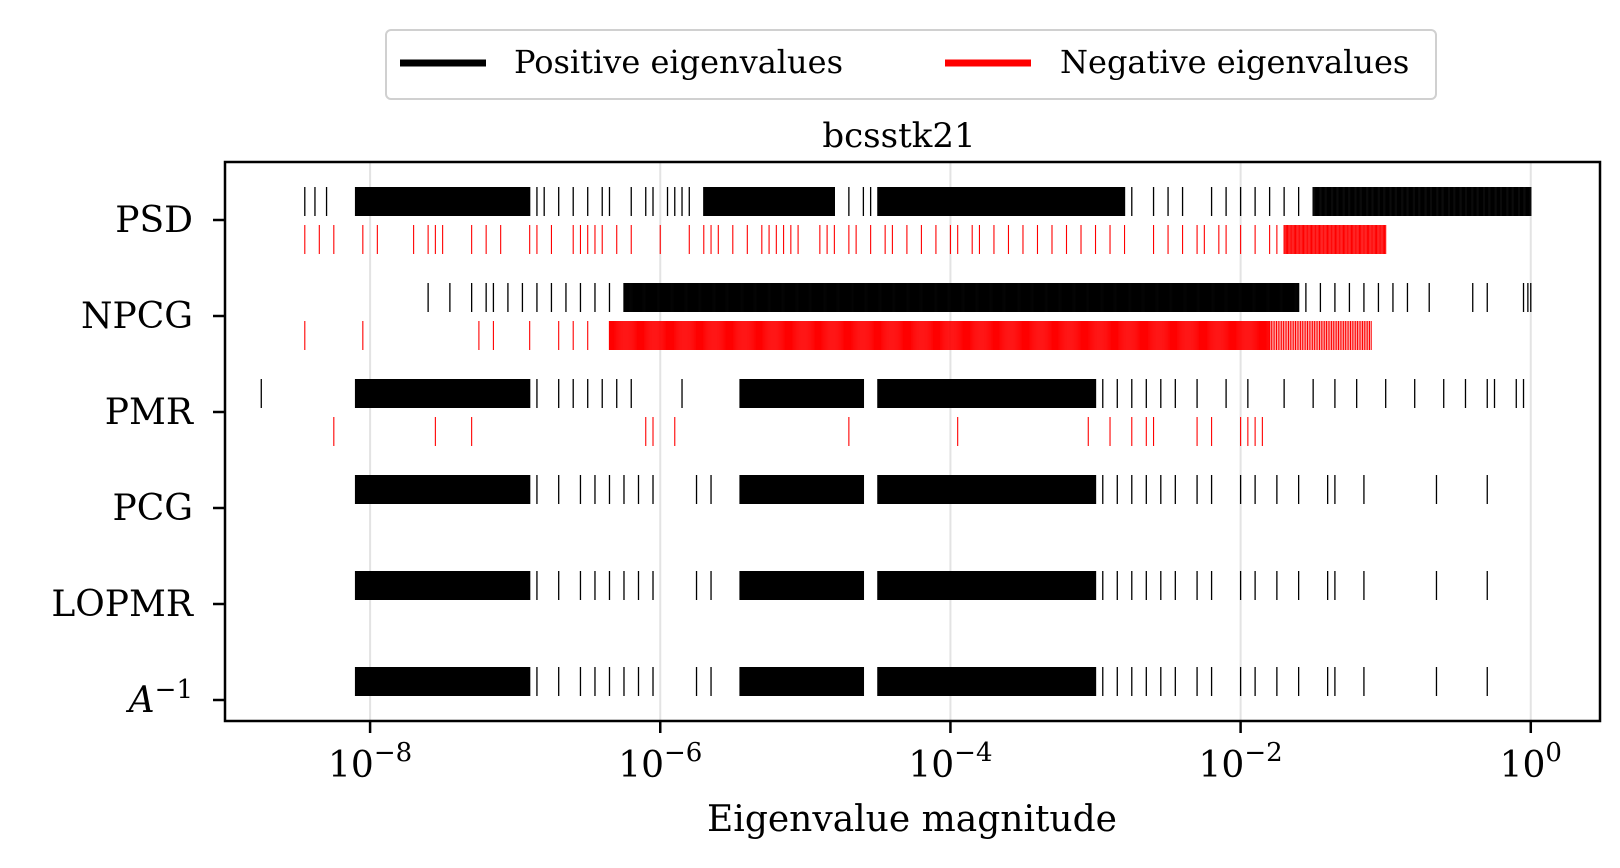  What do you see at coordinates (1234, 62) in the screenshot?
I see `legend-label-negative: Negative eigenvalues` at bounding box center [1234, 62].